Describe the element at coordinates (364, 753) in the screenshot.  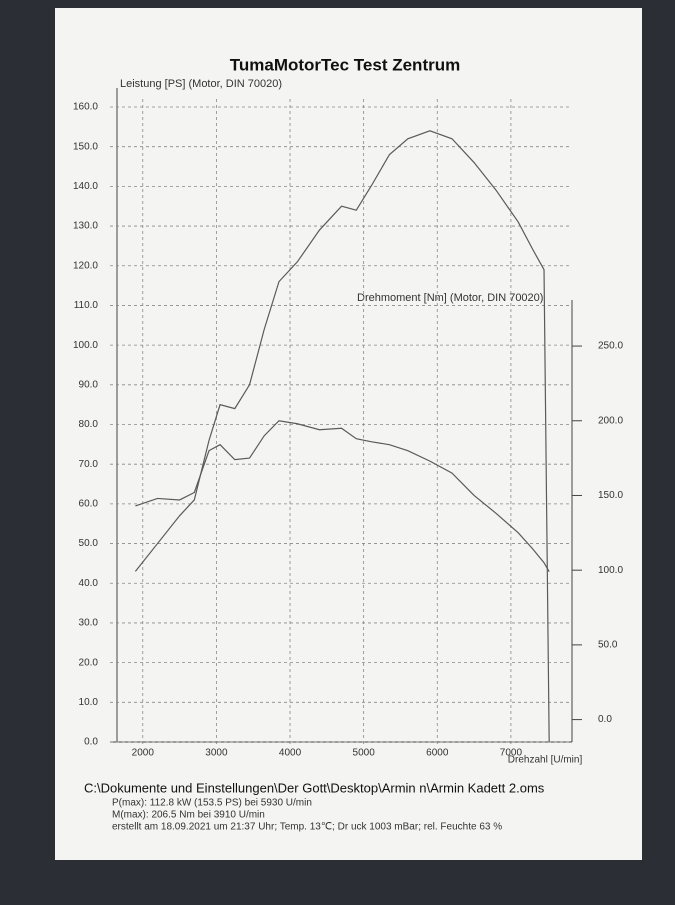
I see `x-tick-label: 5000` at that location.